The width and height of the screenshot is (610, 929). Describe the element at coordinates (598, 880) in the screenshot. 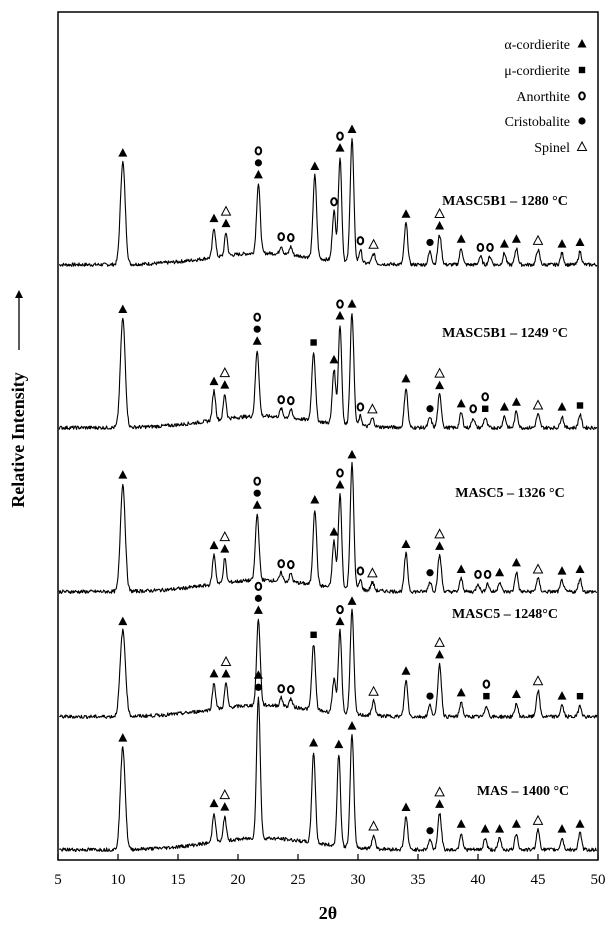

I see `x-tick-label: 50` at that location.